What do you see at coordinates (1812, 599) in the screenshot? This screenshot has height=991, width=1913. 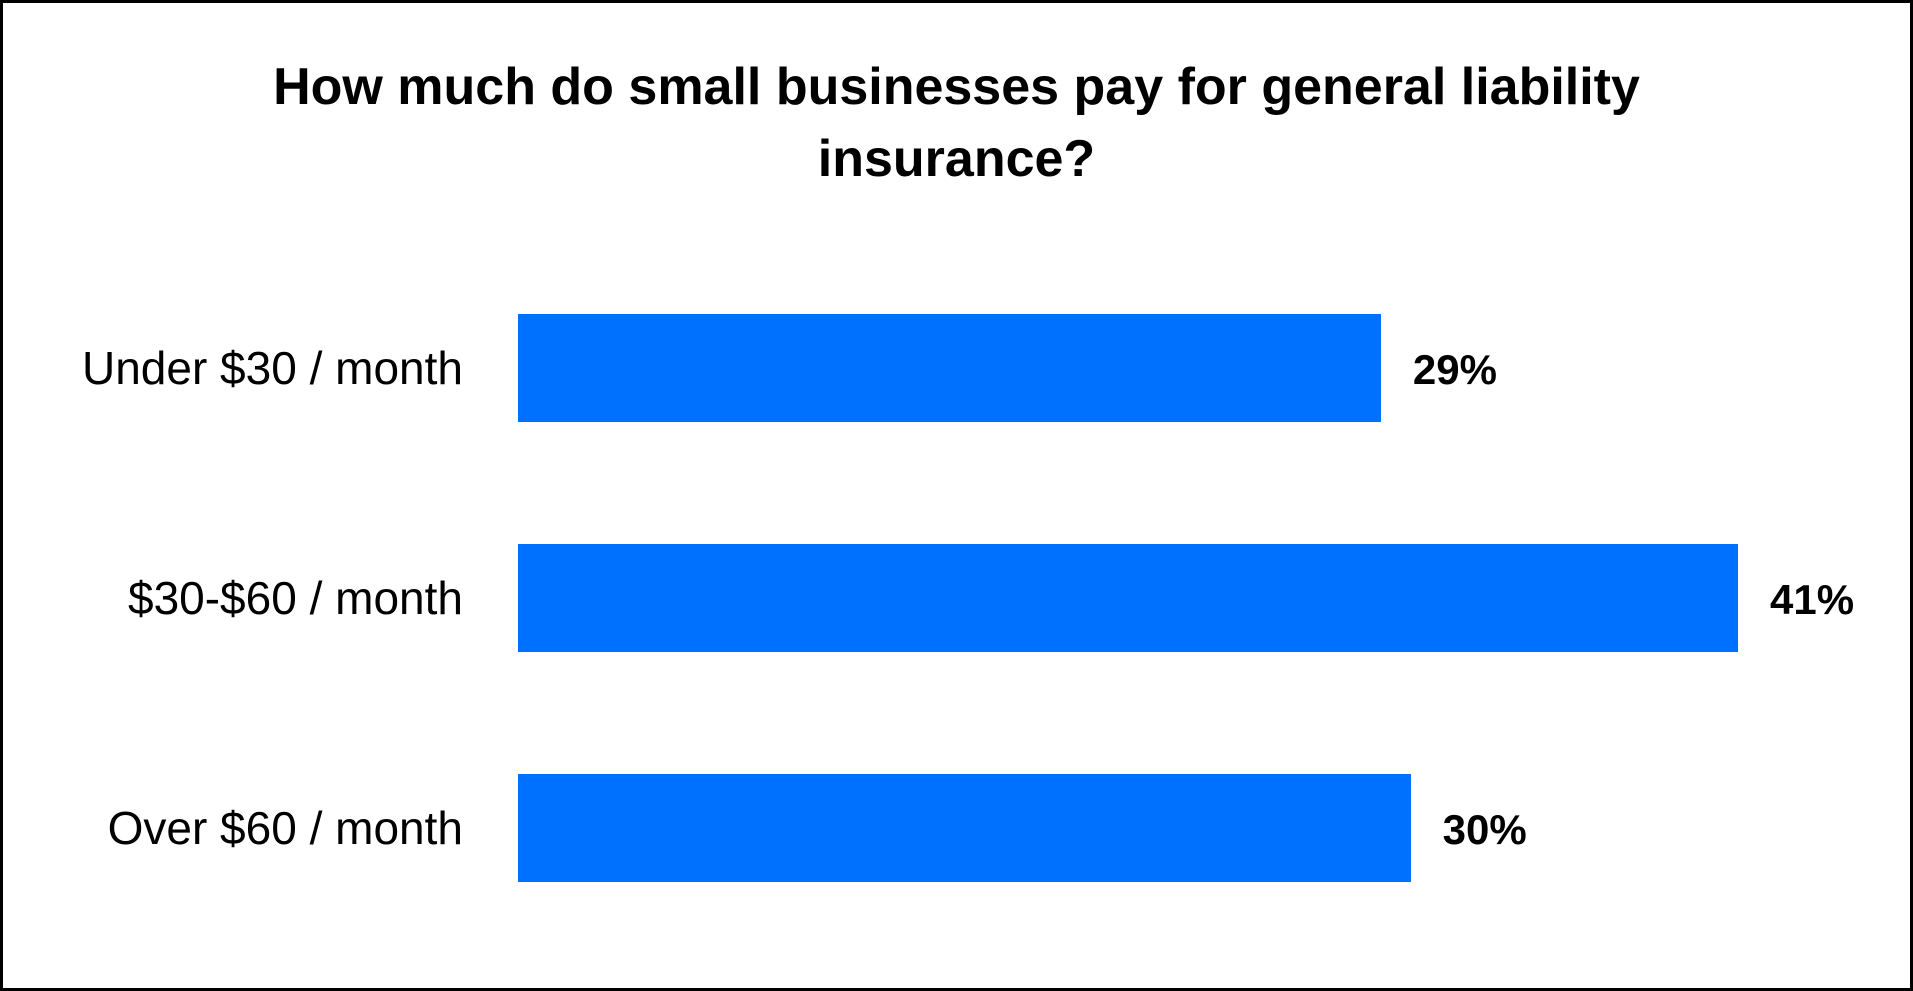 I see `value-label: 41%` at bounding box center [1812, 599].